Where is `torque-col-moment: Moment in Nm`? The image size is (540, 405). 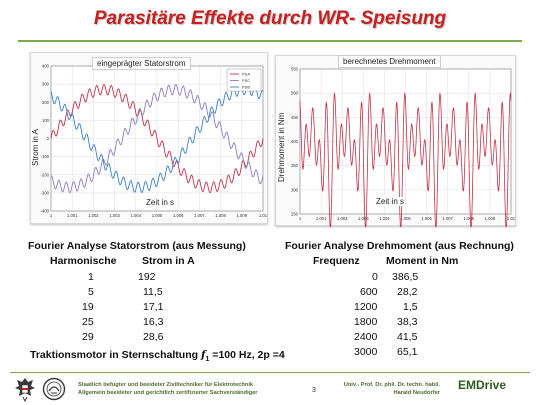
torque-col-moment: Moment in Nm is located at coordinates (422, 261).